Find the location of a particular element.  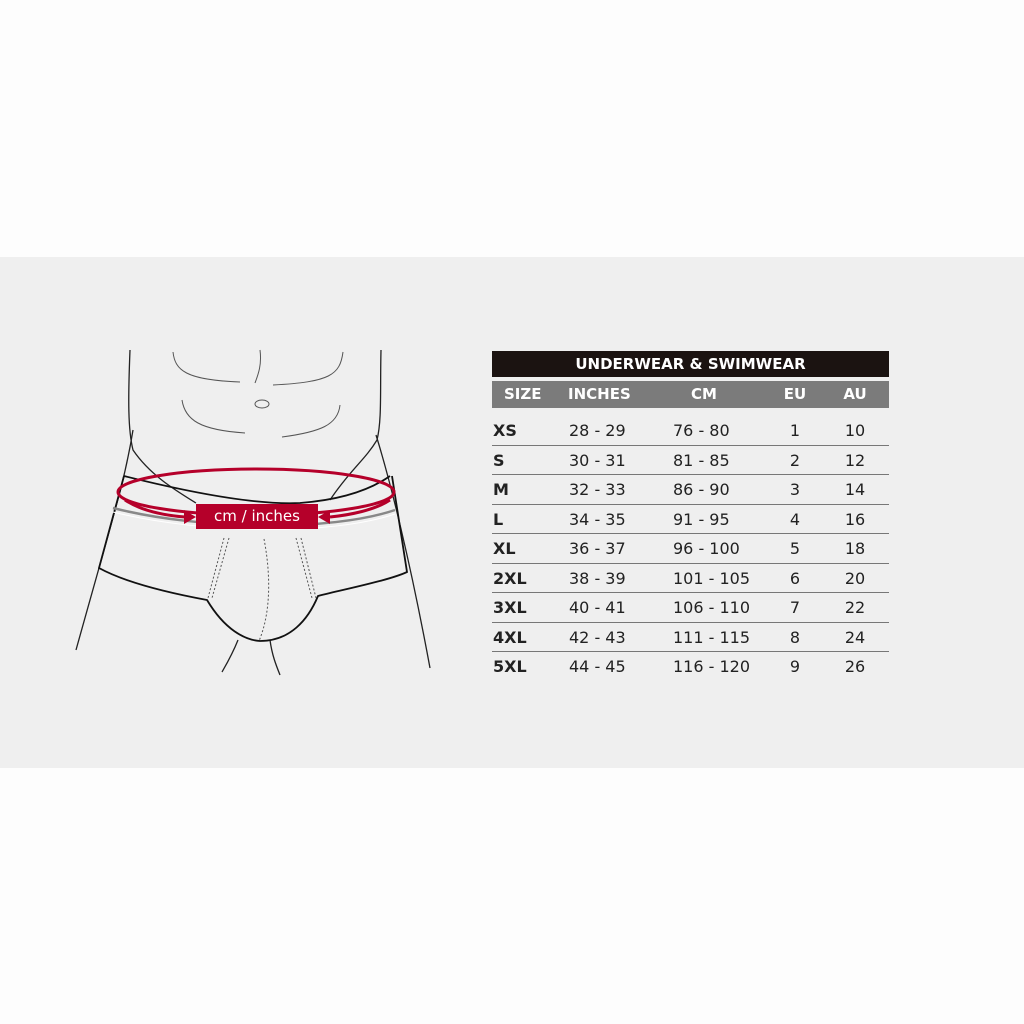

cell-cm: 111 - 115 is located at coordinates (712, 637).